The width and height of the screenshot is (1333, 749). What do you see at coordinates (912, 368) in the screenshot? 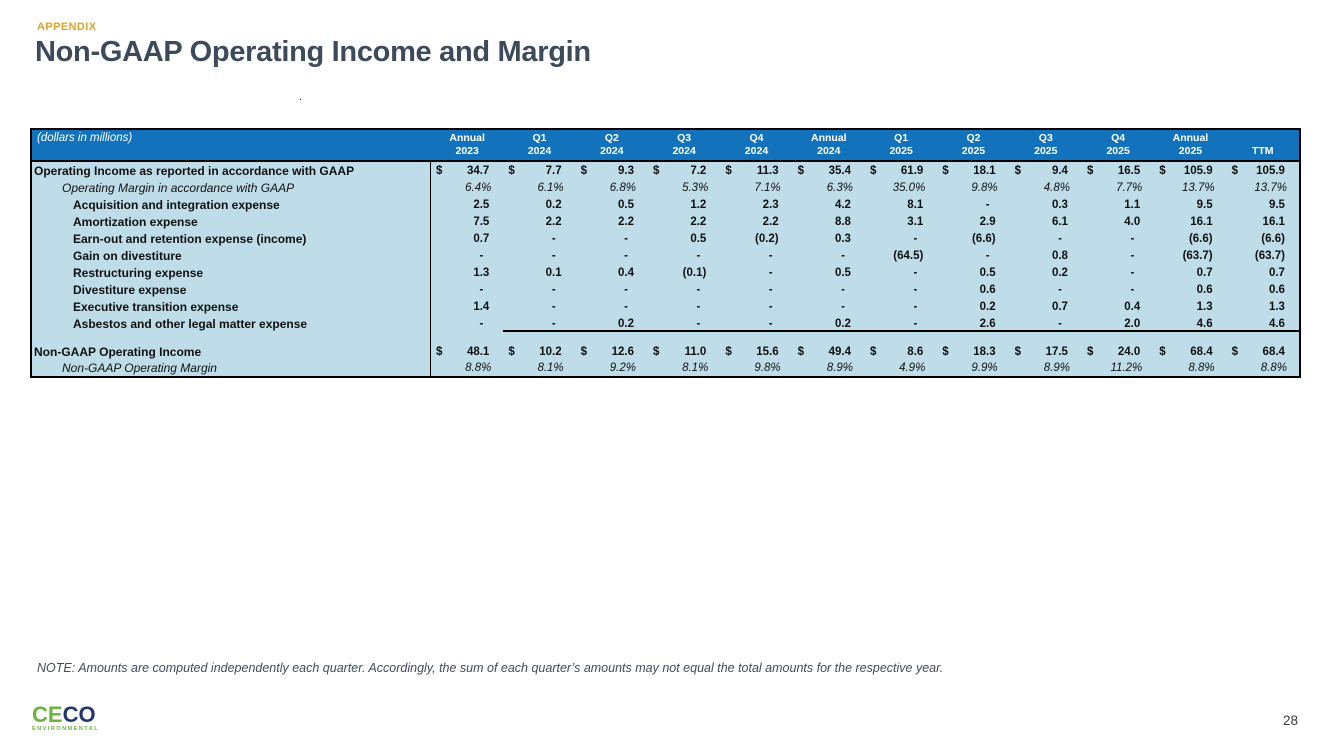
I see `cell-value: 4.9%` at bounding box center [912, 368].